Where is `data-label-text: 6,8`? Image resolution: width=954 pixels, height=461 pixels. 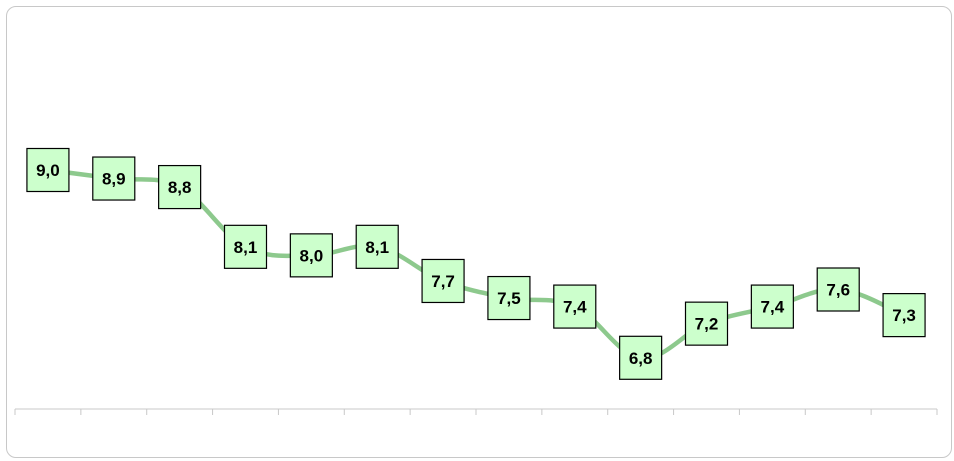
data-label-text: 6,8 is located at coordinates (641, 358).